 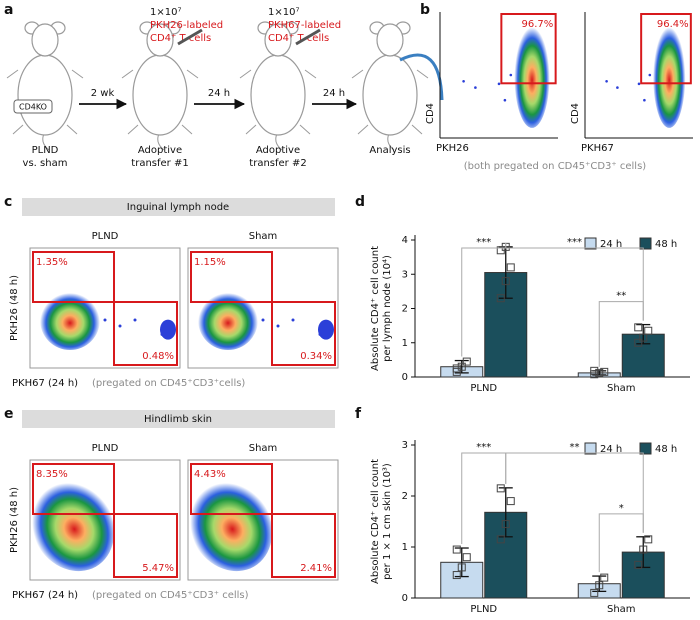 What do you see at coordinates (277, 163) in the screenshot?
I see `step-label: transfer #2` at bounding box center [277, 163].